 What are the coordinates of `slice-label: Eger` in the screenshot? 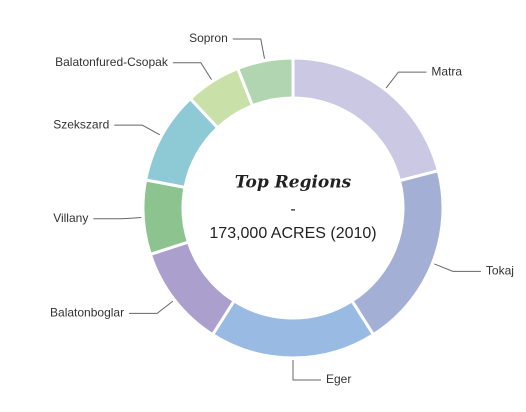 It's located at (338, 379).